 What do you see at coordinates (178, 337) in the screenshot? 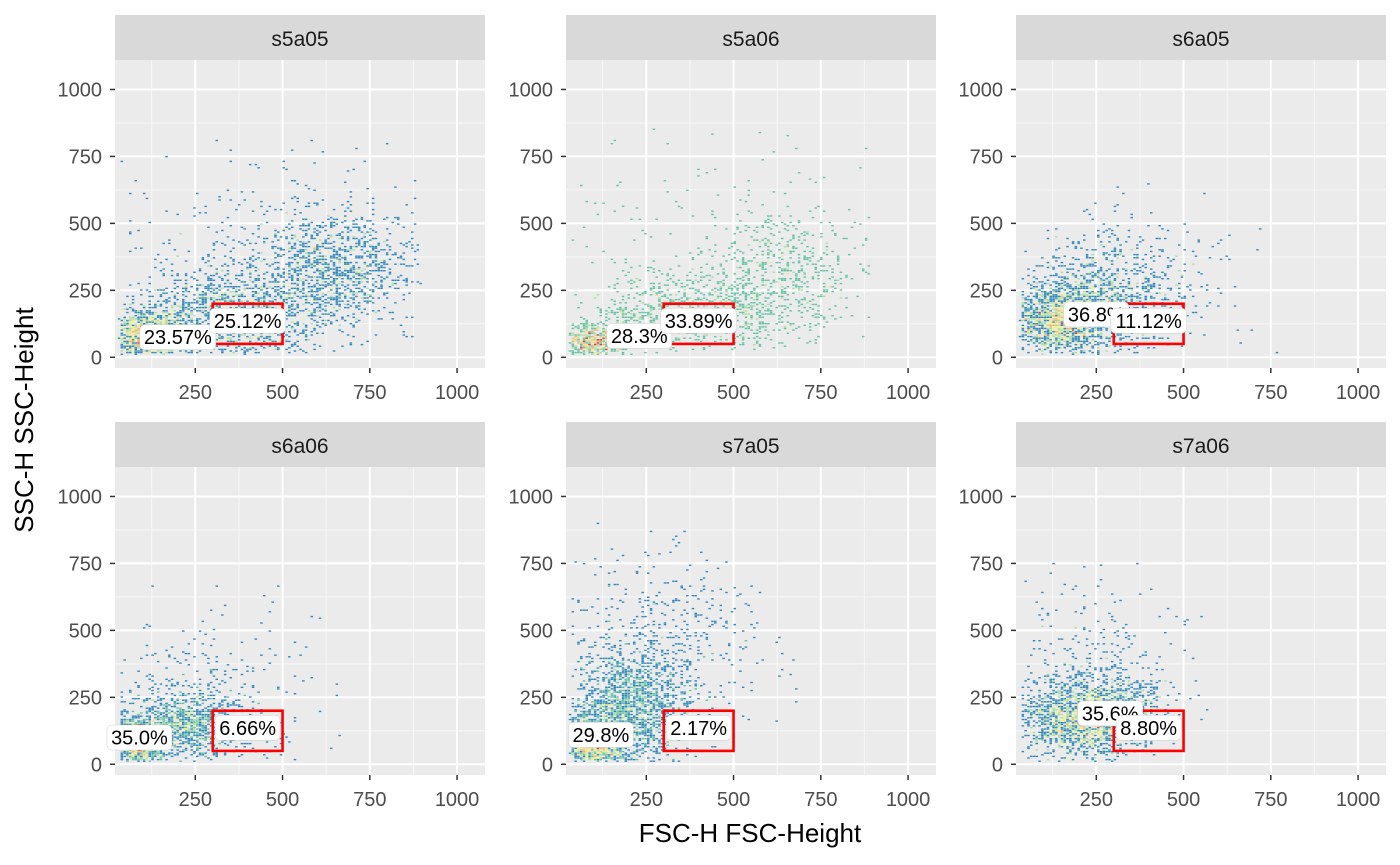
I see `ellipse-gate-label-box` at bounding box center [178, 337].